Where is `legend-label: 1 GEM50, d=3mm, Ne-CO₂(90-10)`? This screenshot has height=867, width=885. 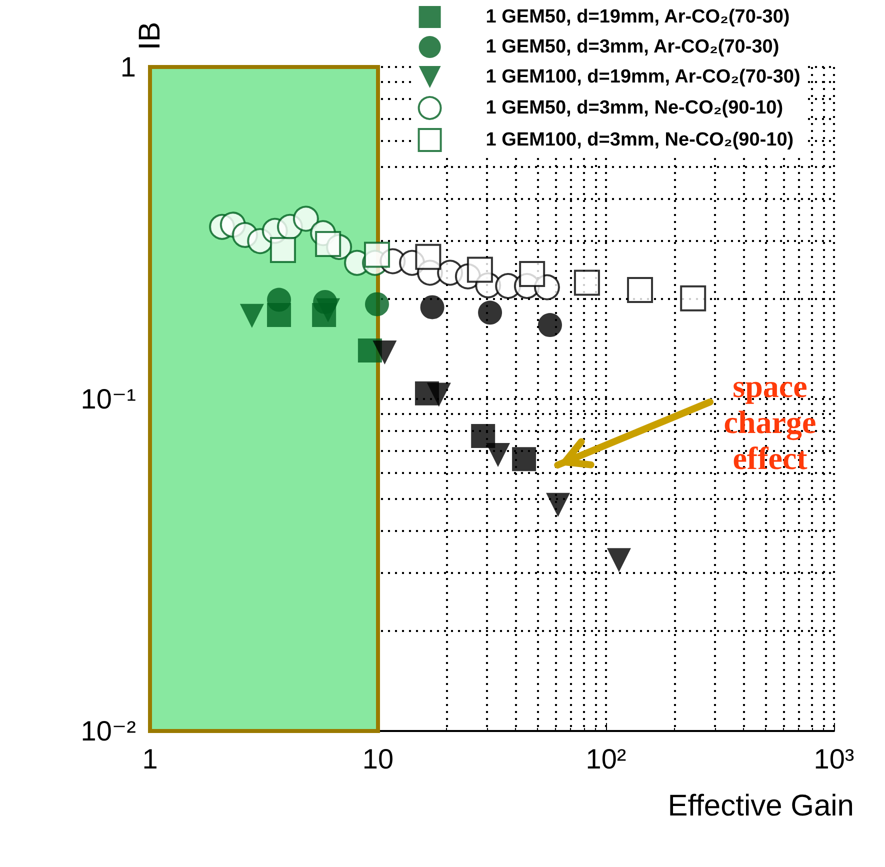 legend-label: 1 GEM50, d=3mm, Ne-CO₂(90-10) is located at coordinates (635, 108).